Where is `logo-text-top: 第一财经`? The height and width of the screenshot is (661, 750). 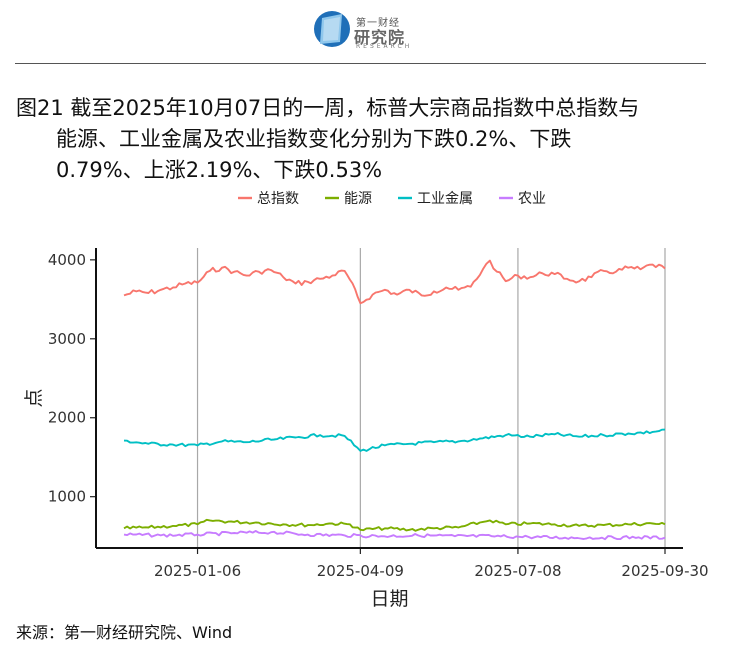
logo-text-top: 第一财经 is located at coordinates (378, 23).